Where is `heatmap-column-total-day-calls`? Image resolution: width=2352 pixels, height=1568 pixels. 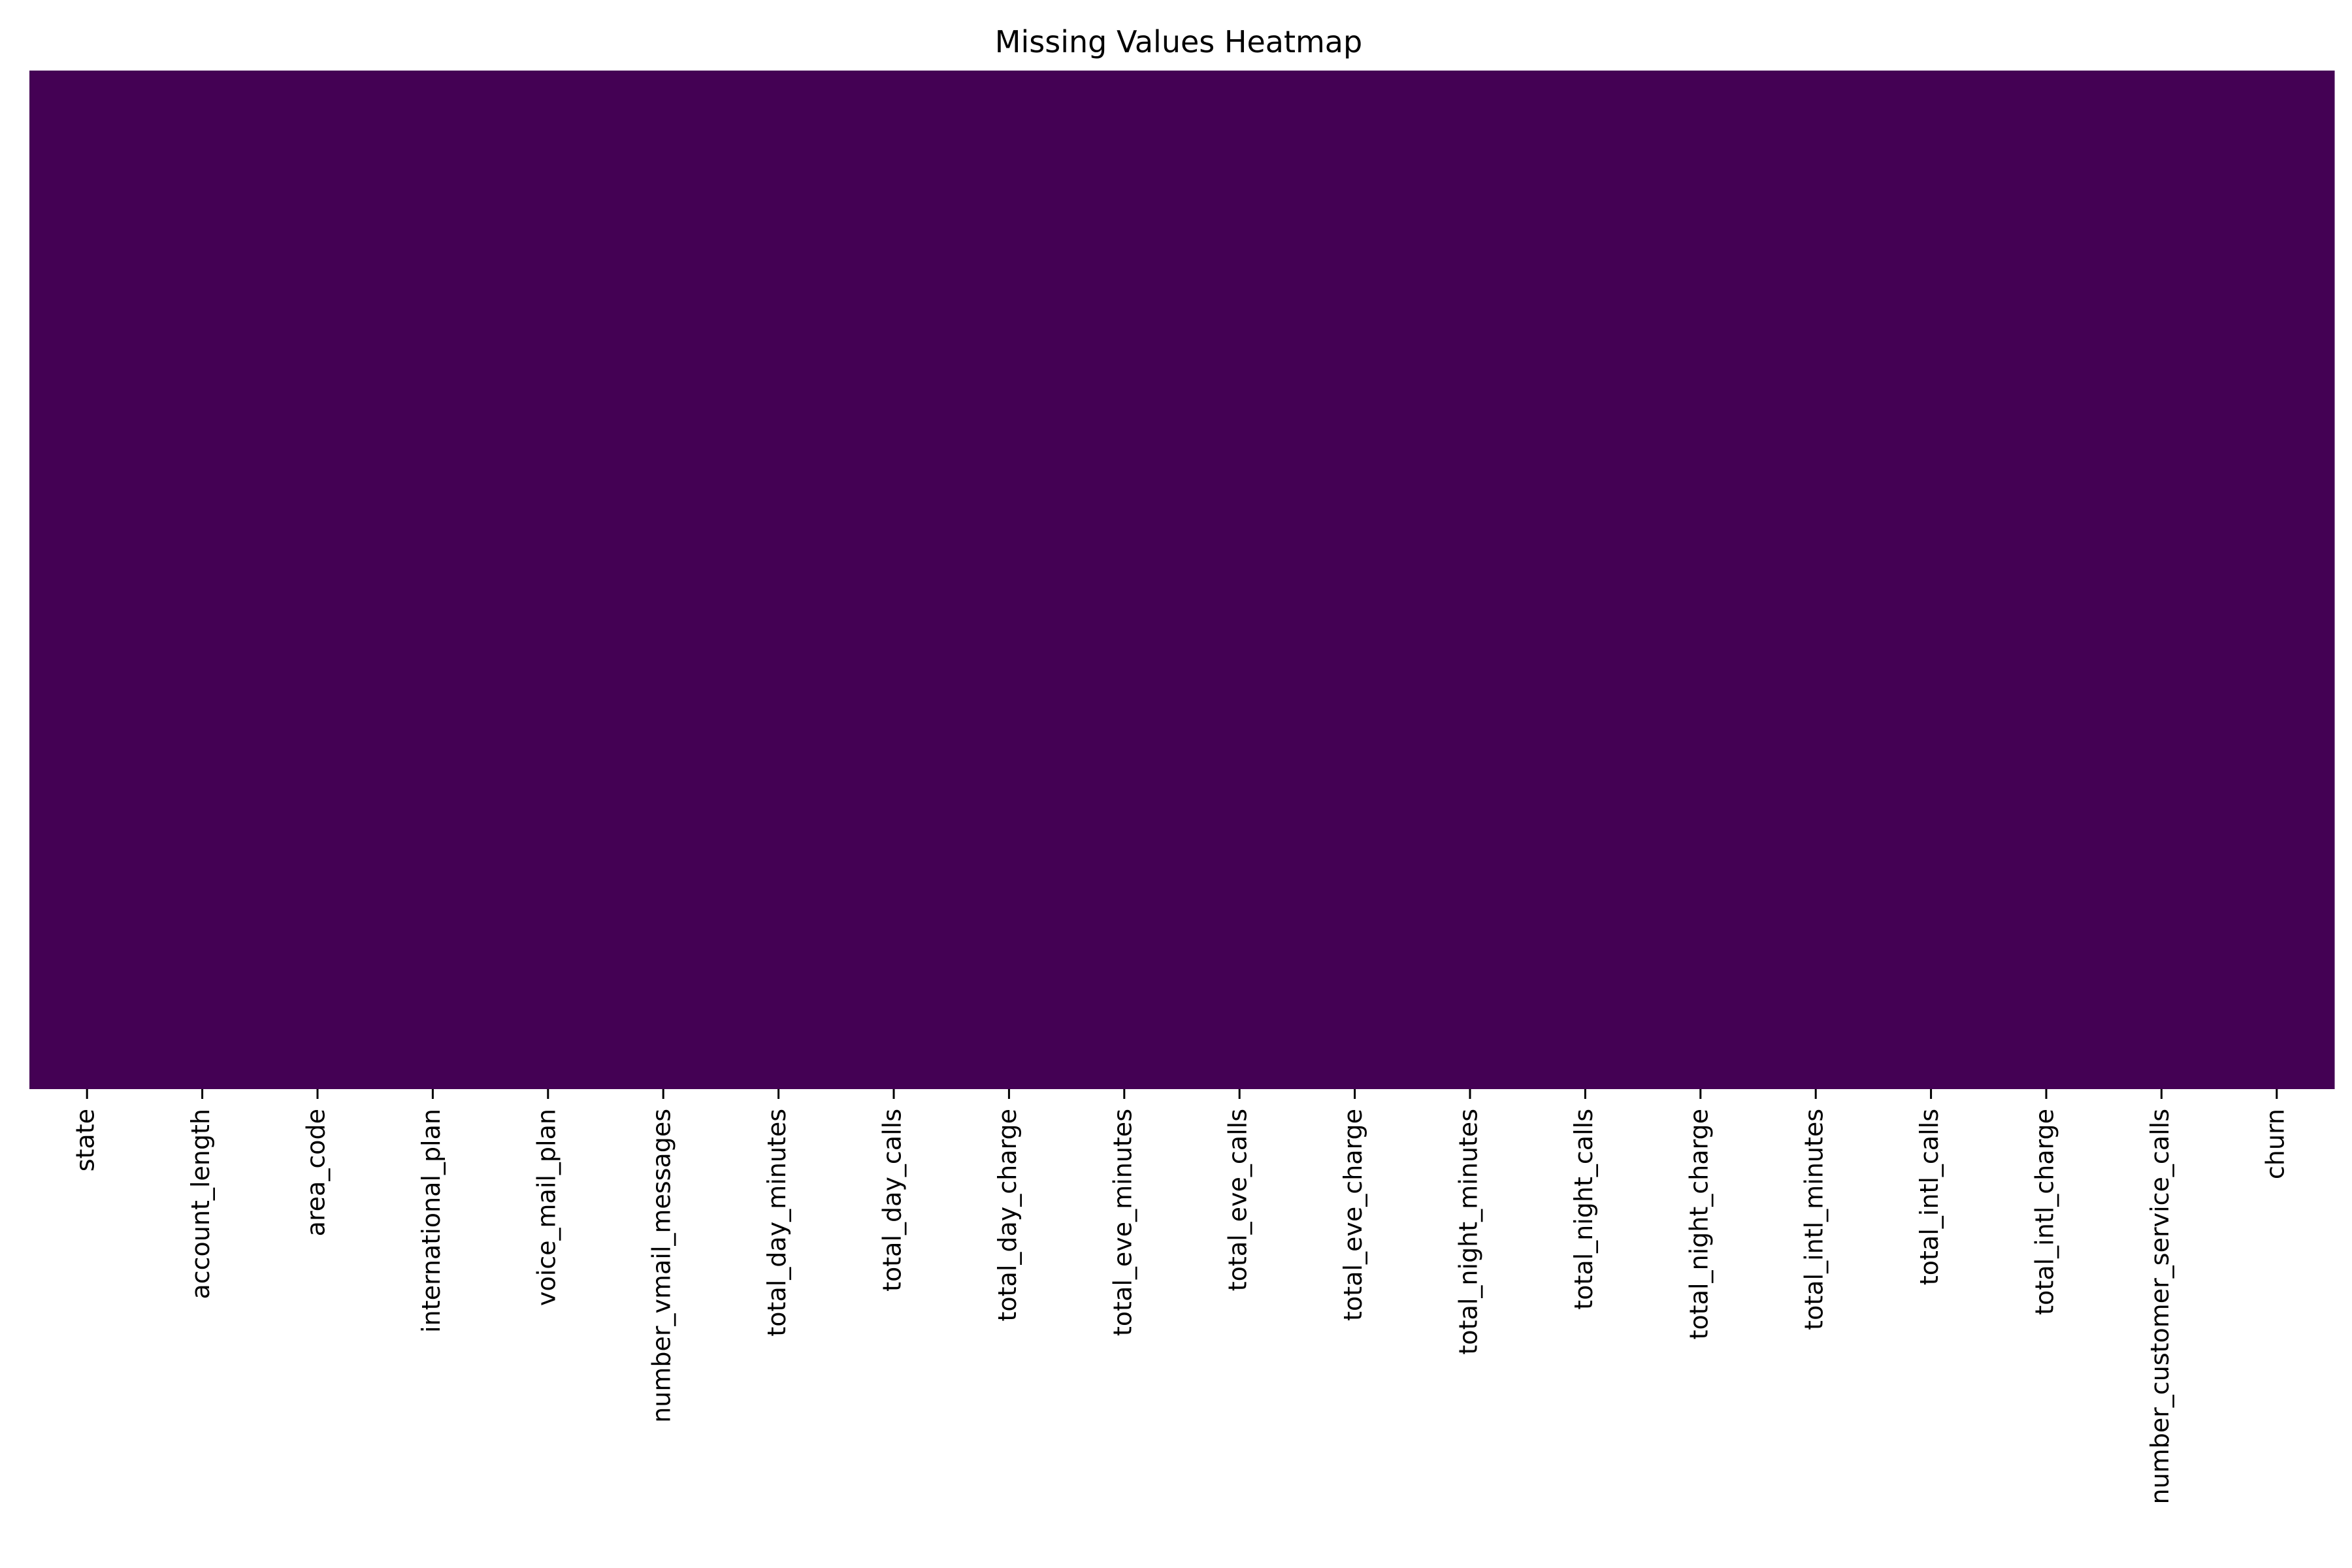 heatmap-column-total-day-calls is located at coordinates (894, 580).